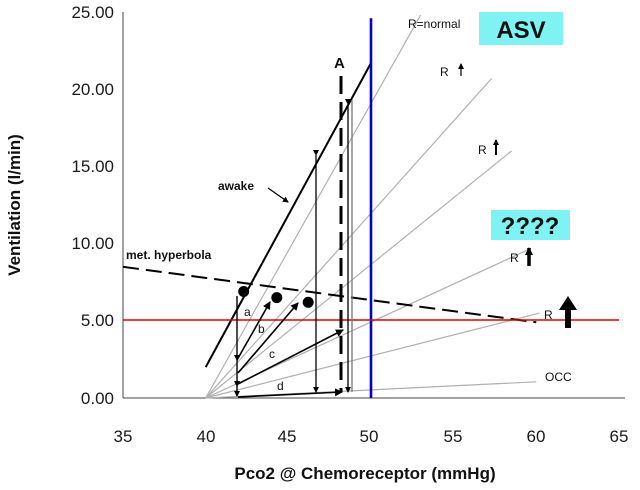 The width and height of the screenshot is (640, 490). What do you see at coordinates (97, 398) in the screenshot?
I see `y-tick-label: 0.00` at bounding box center [97, 398].